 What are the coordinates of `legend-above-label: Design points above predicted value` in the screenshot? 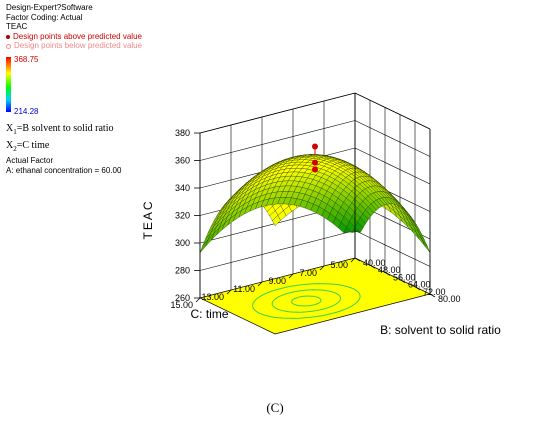 It's located at (77, 36).